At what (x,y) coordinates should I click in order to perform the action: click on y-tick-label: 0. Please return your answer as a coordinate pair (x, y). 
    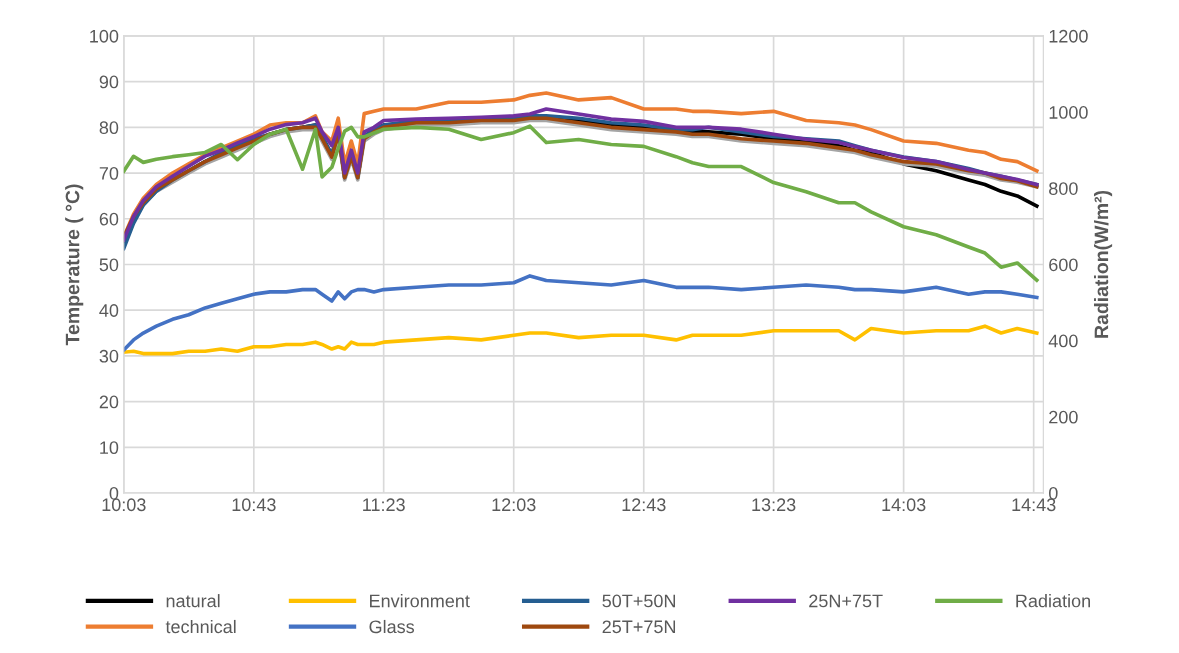
    Looking at the image, I should click on (114, 493).